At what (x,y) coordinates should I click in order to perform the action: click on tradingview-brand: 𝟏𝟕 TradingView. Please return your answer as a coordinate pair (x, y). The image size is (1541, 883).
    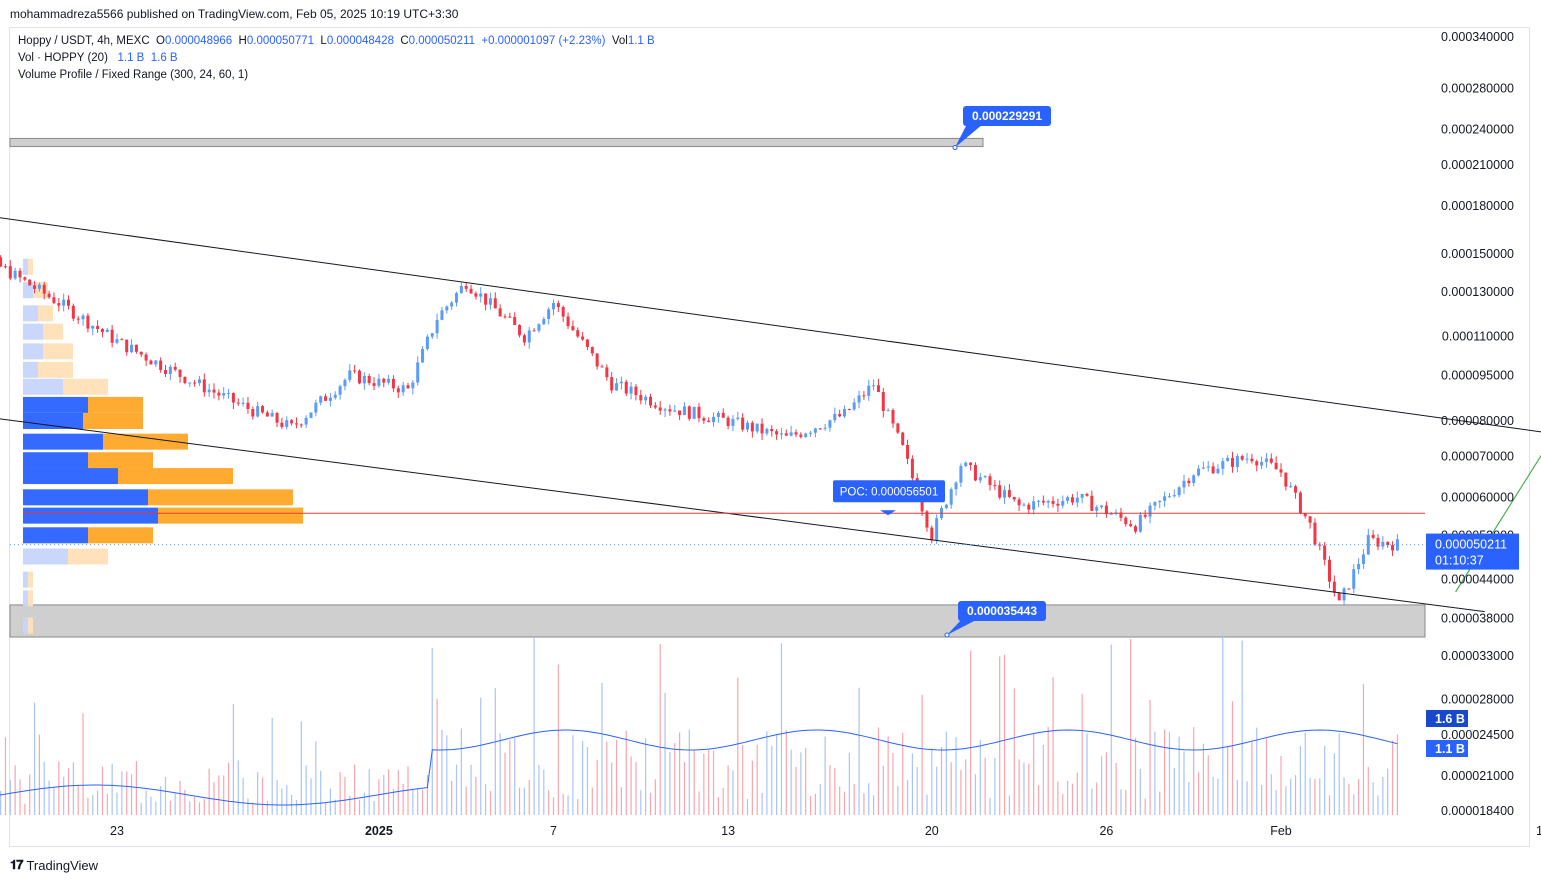
    Looking at the image, I should click on (54, 865).